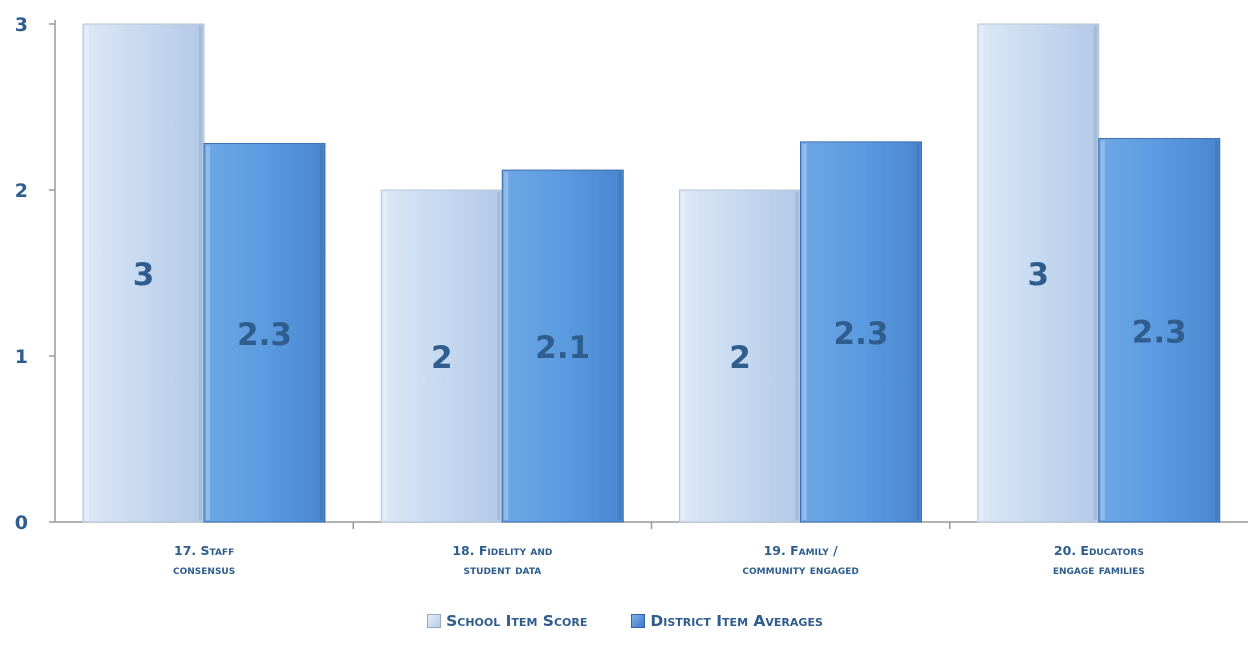 The image size is (1250, 658). Describe the element at coordinates (434, 621) in the screenshot. I see `legend-swatch-school` at that location.